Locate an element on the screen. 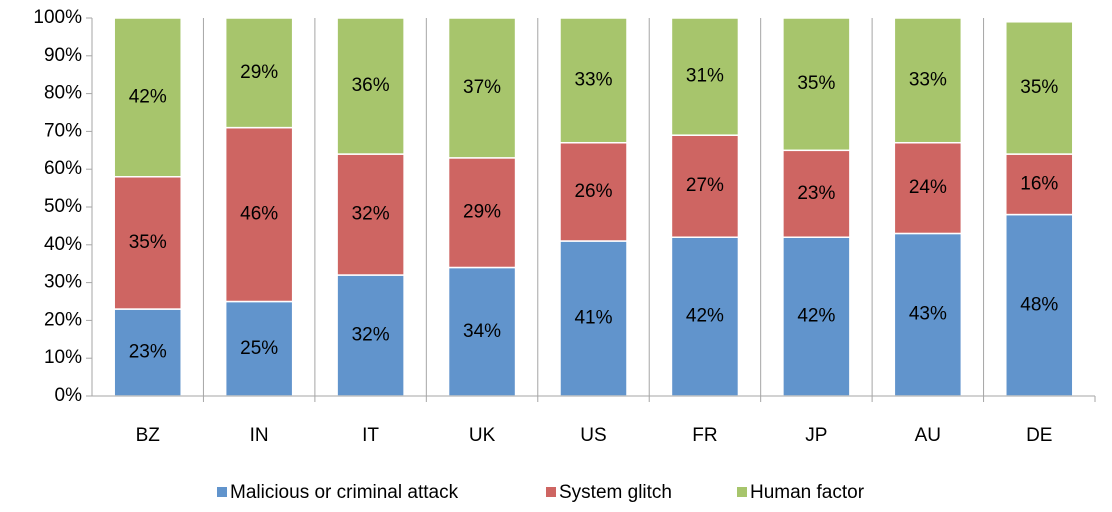  y-tick-label: 50% is located at coordinates (63, 206).